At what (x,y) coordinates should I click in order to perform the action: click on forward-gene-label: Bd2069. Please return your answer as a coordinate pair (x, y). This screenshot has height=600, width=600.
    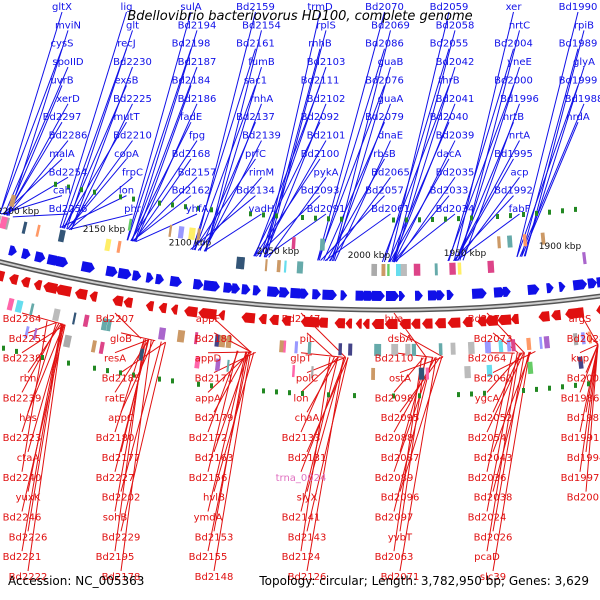
    Looking at the image, I should click on (390, 25).